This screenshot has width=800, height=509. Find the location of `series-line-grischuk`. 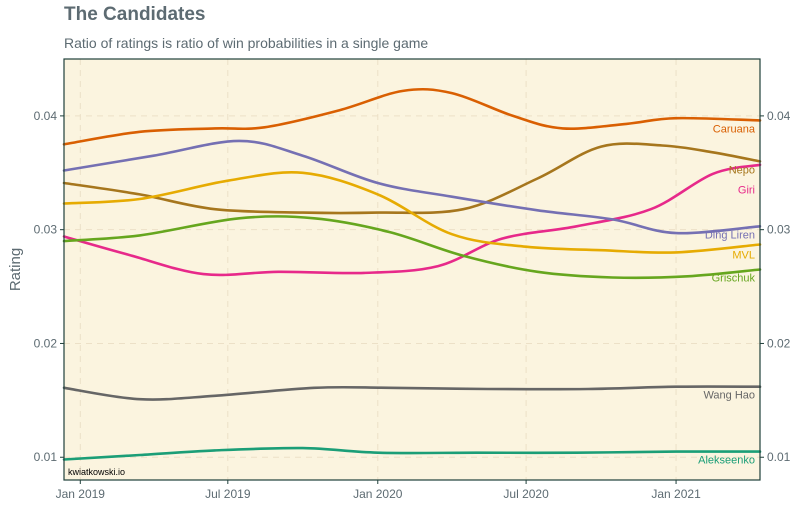

series-line-grischuk is located at coordinates (412, 247).